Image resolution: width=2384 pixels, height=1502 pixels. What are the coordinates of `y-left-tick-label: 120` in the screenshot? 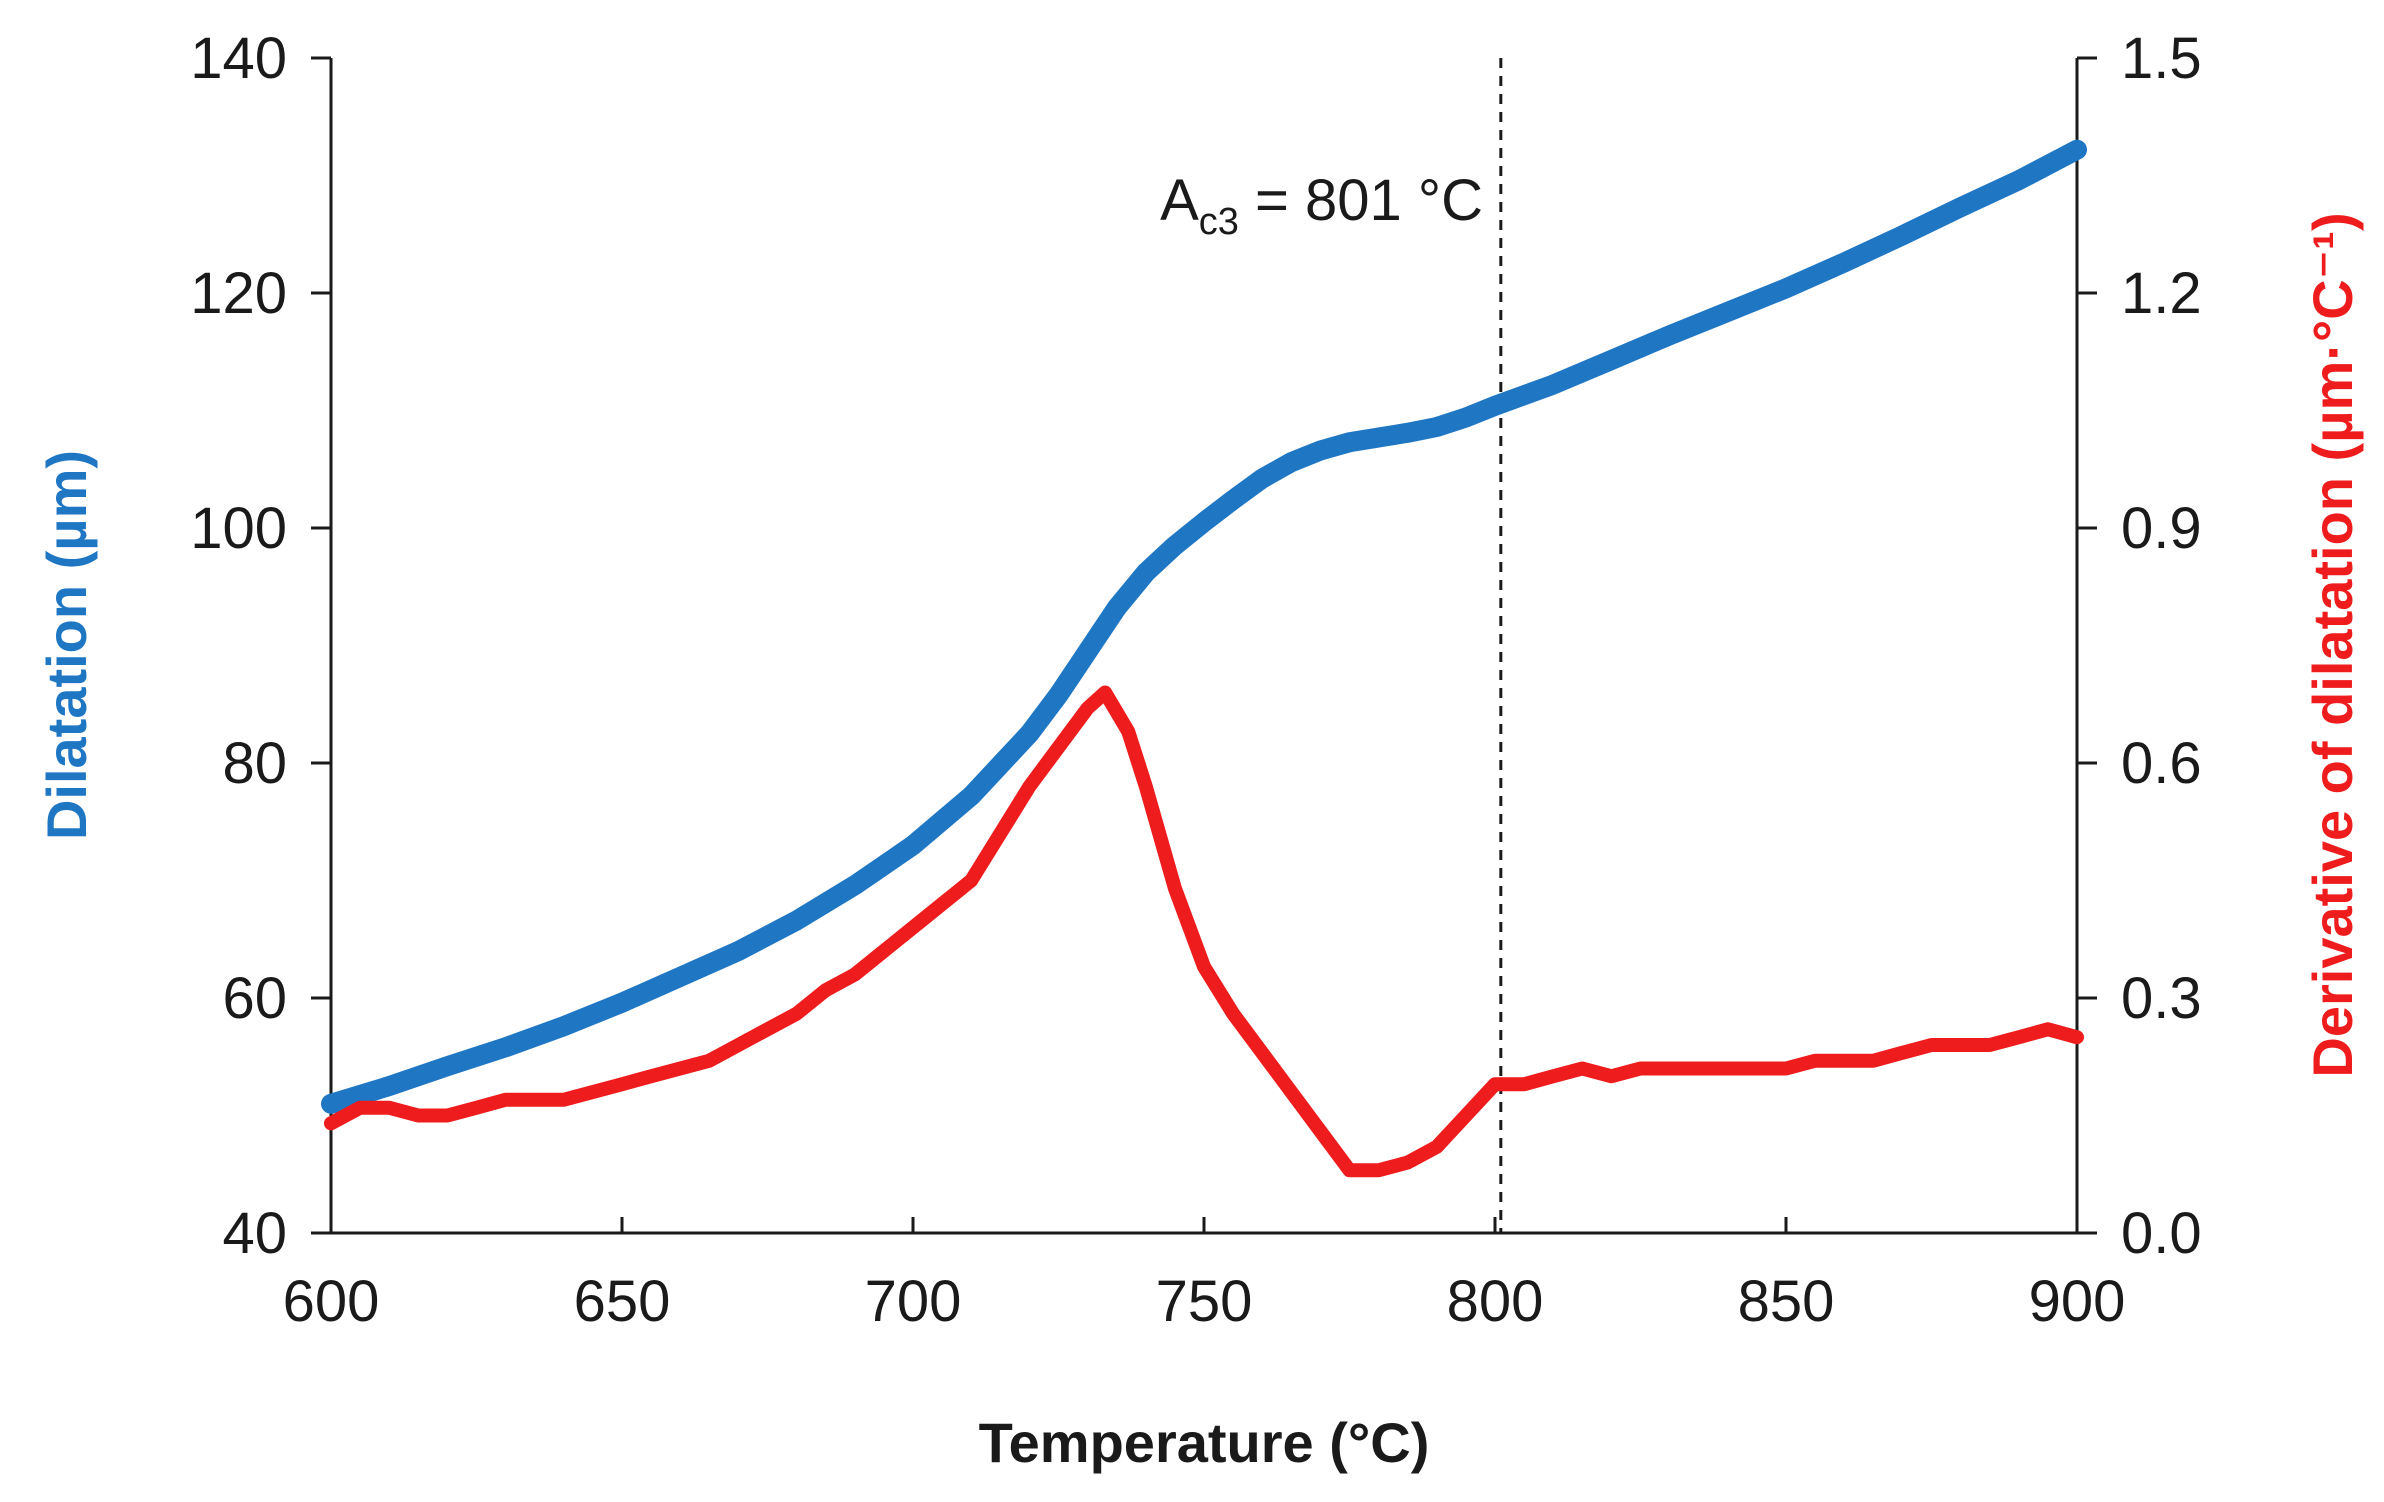 It's located at (238, 293).